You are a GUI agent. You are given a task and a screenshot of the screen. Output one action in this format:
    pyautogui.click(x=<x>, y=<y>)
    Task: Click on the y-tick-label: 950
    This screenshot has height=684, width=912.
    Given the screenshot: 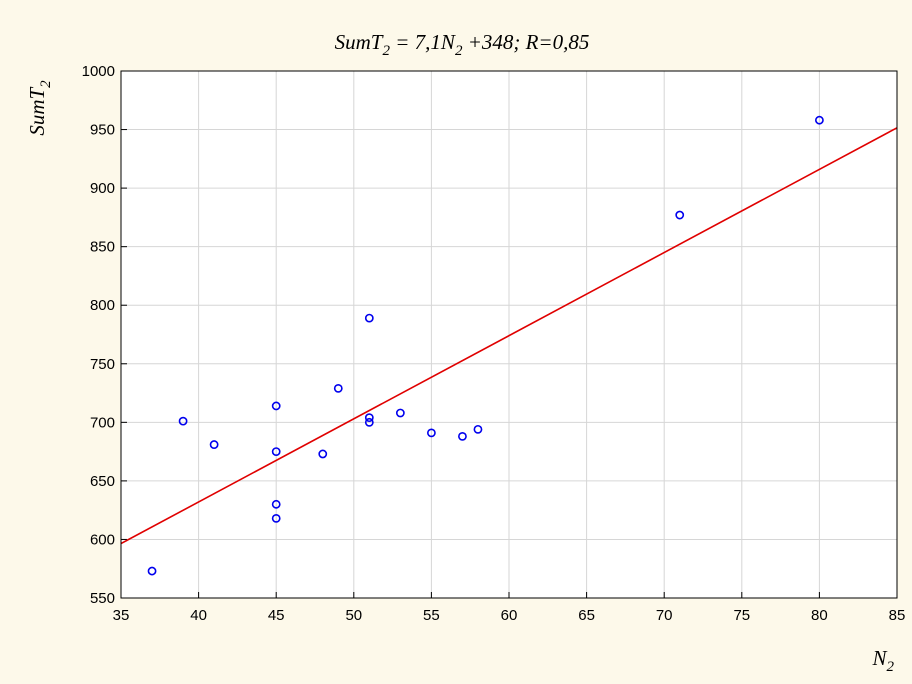 What is the action you would take?
    pyautogui.click(x=102, y=130)
    